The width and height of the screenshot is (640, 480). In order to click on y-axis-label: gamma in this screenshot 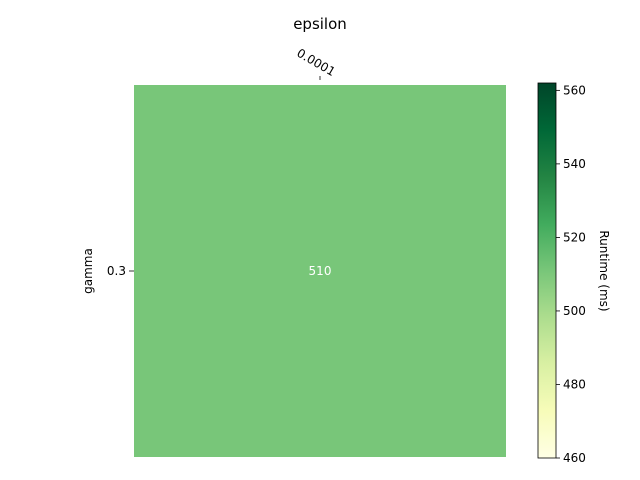, I will do `click(88, 271)`.